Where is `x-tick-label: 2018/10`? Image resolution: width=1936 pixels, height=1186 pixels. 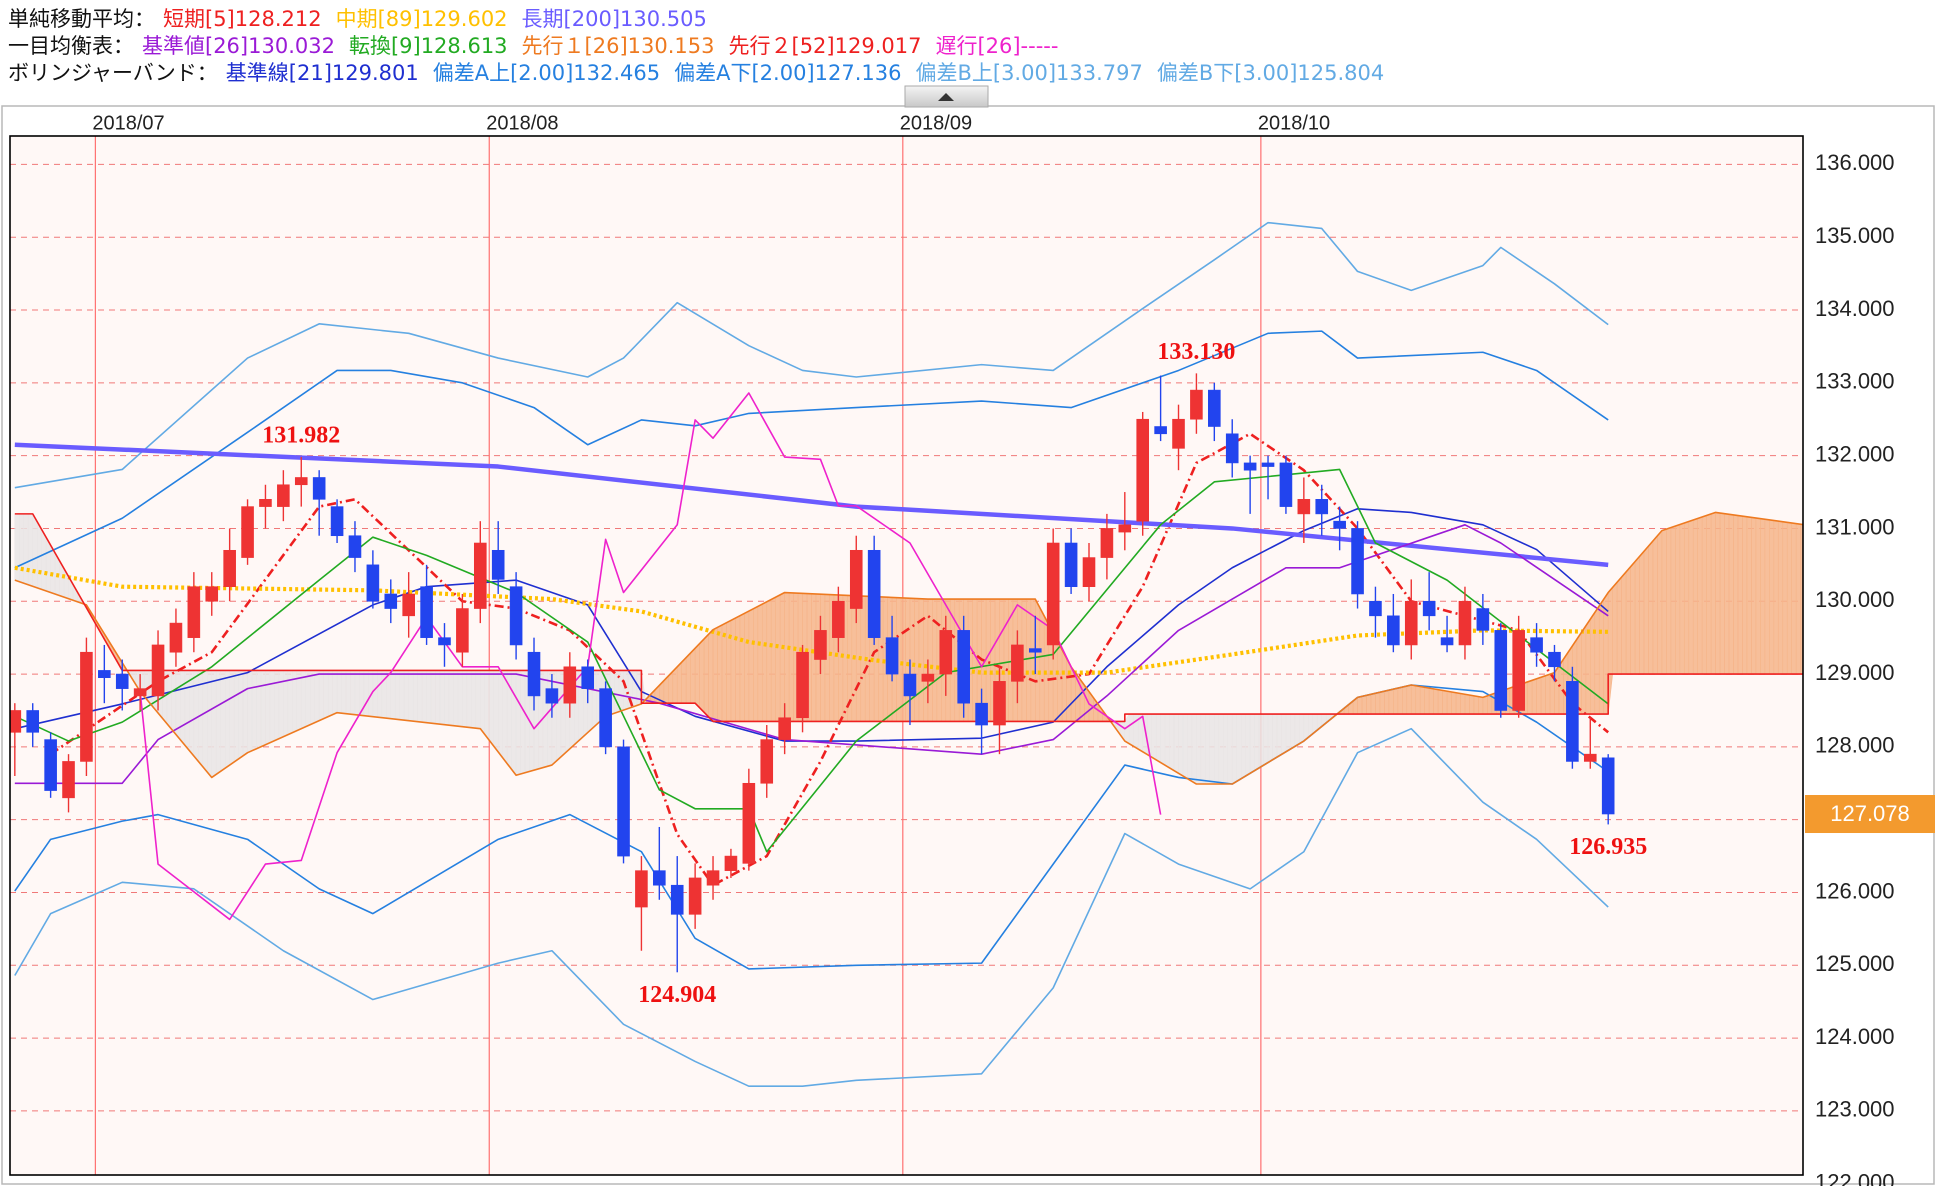
x-tick-label: 2018/10 is located at coordinates (1294, 123).